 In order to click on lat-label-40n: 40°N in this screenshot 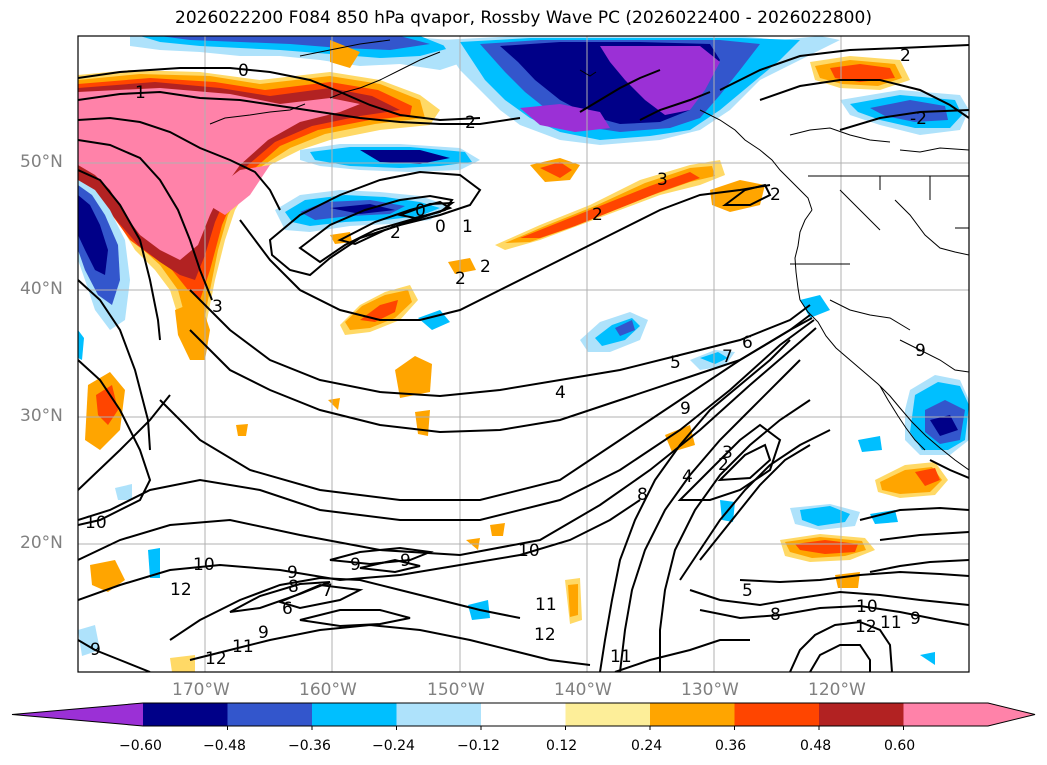, I will do `click(41, 289)`.